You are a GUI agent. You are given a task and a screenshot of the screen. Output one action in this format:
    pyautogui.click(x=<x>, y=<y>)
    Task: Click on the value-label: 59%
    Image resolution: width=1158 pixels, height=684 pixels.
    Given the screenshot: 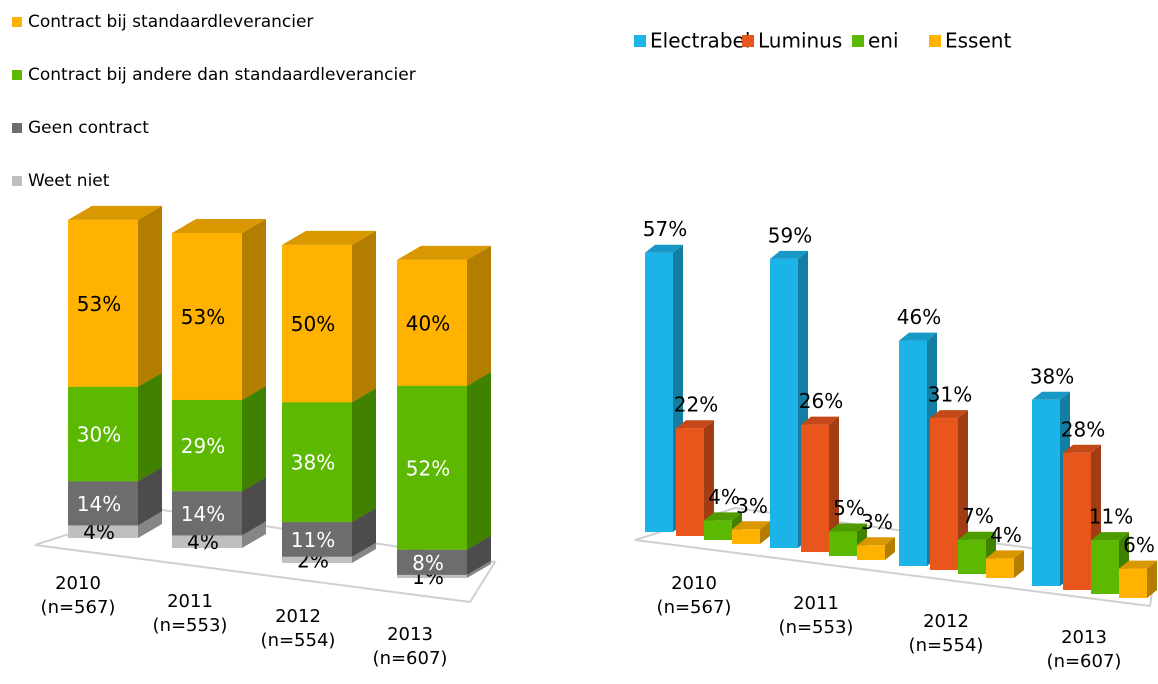 What is the action you would take?
    pyautogui.click(x=790, y=235)
    